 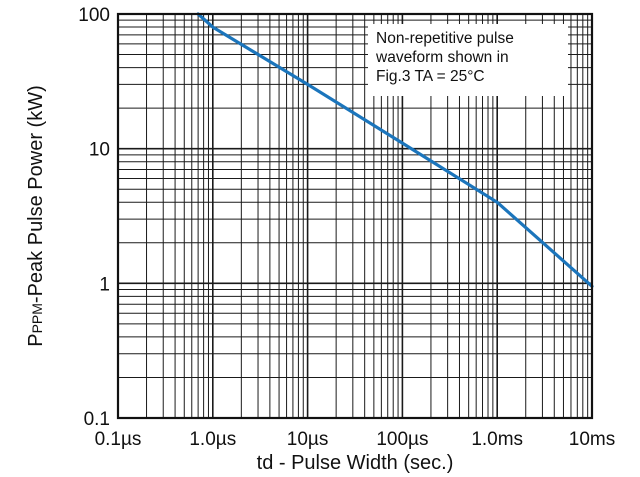 What do you see at coordinates (37, 318) in the screenshot?
I see `y-axis-title-subscript: PPM` at bounding box center [37, 318].